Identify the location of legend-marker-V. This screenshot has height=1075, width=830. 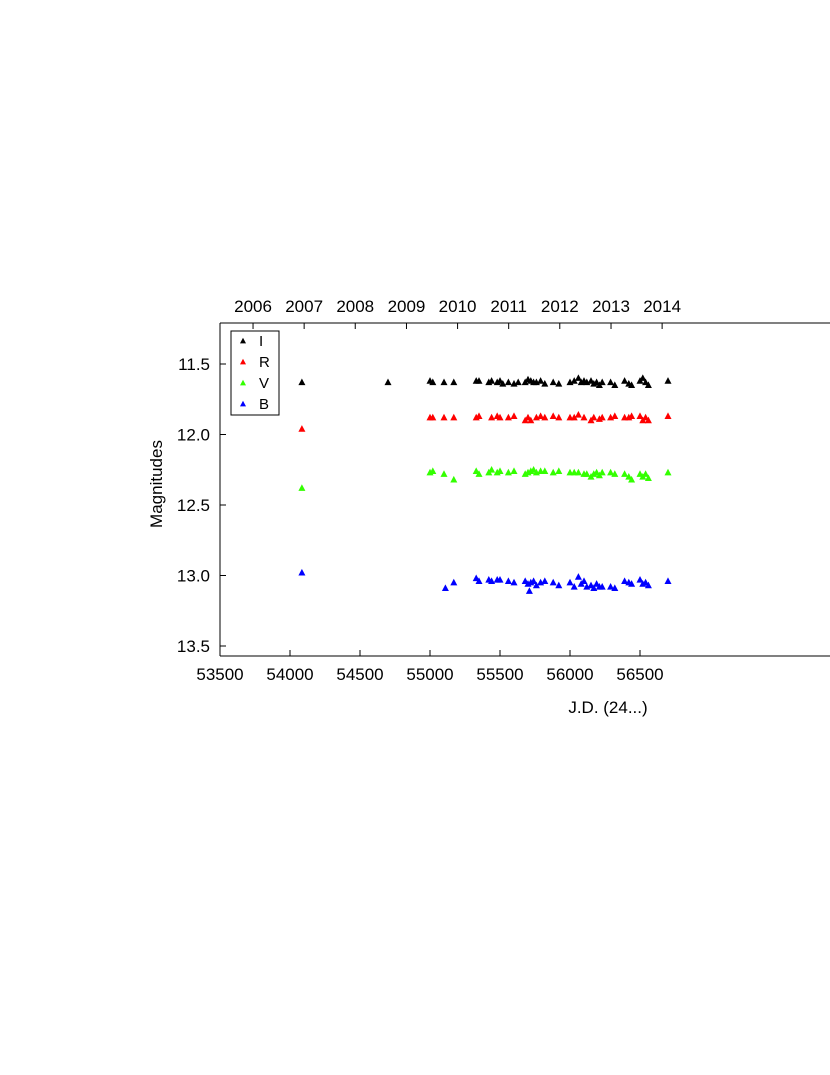
(243, 382).